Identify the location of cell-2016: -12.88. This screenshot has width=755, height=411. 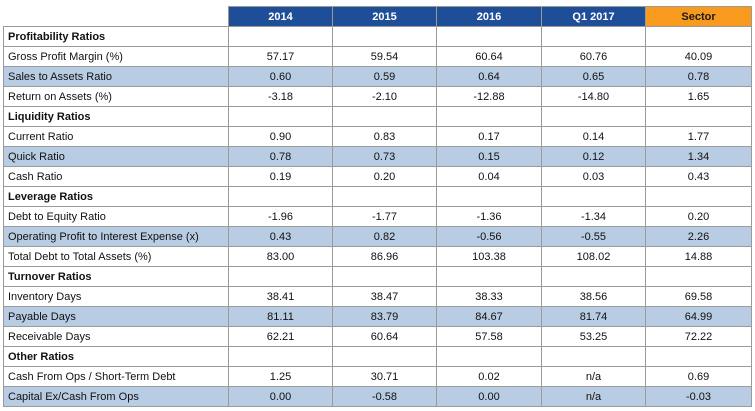
(489, 96).